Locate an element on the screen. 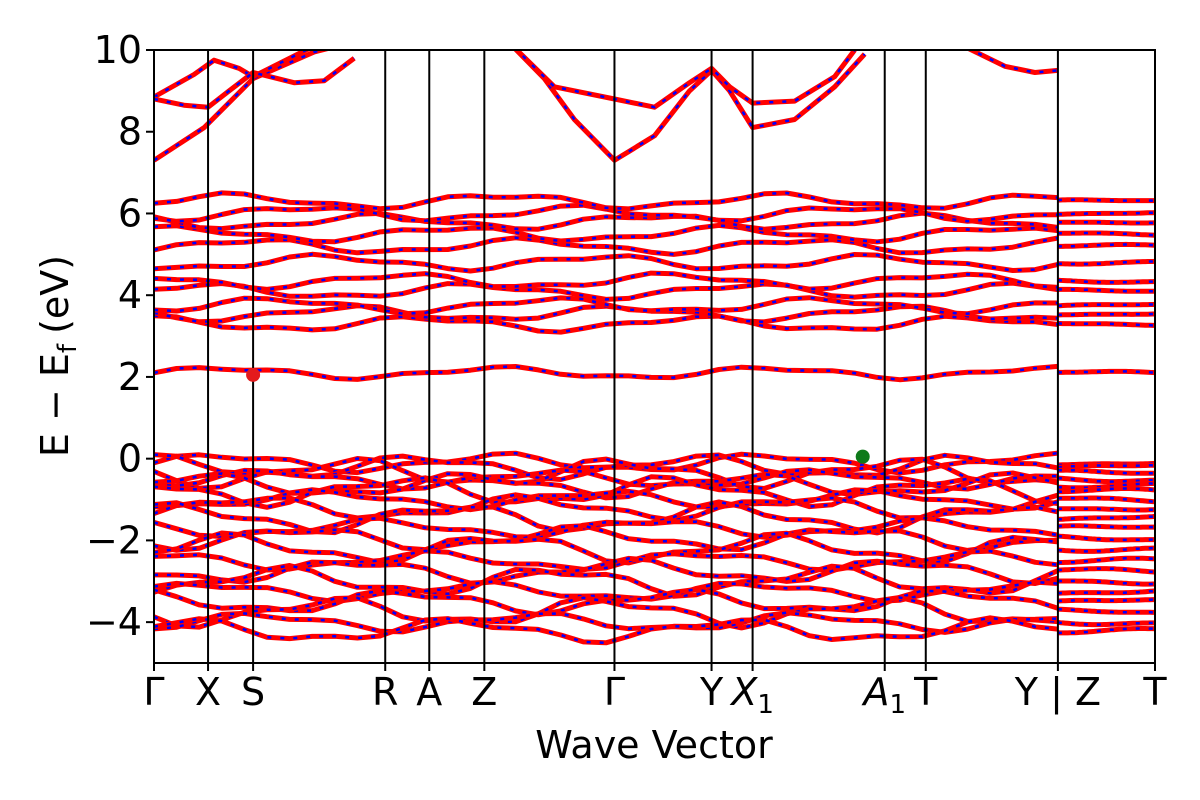 Image resolution: width=1200 pixels, height=800 pixels. valence-band-z-8-dash is located at coordinates (1106, 518).